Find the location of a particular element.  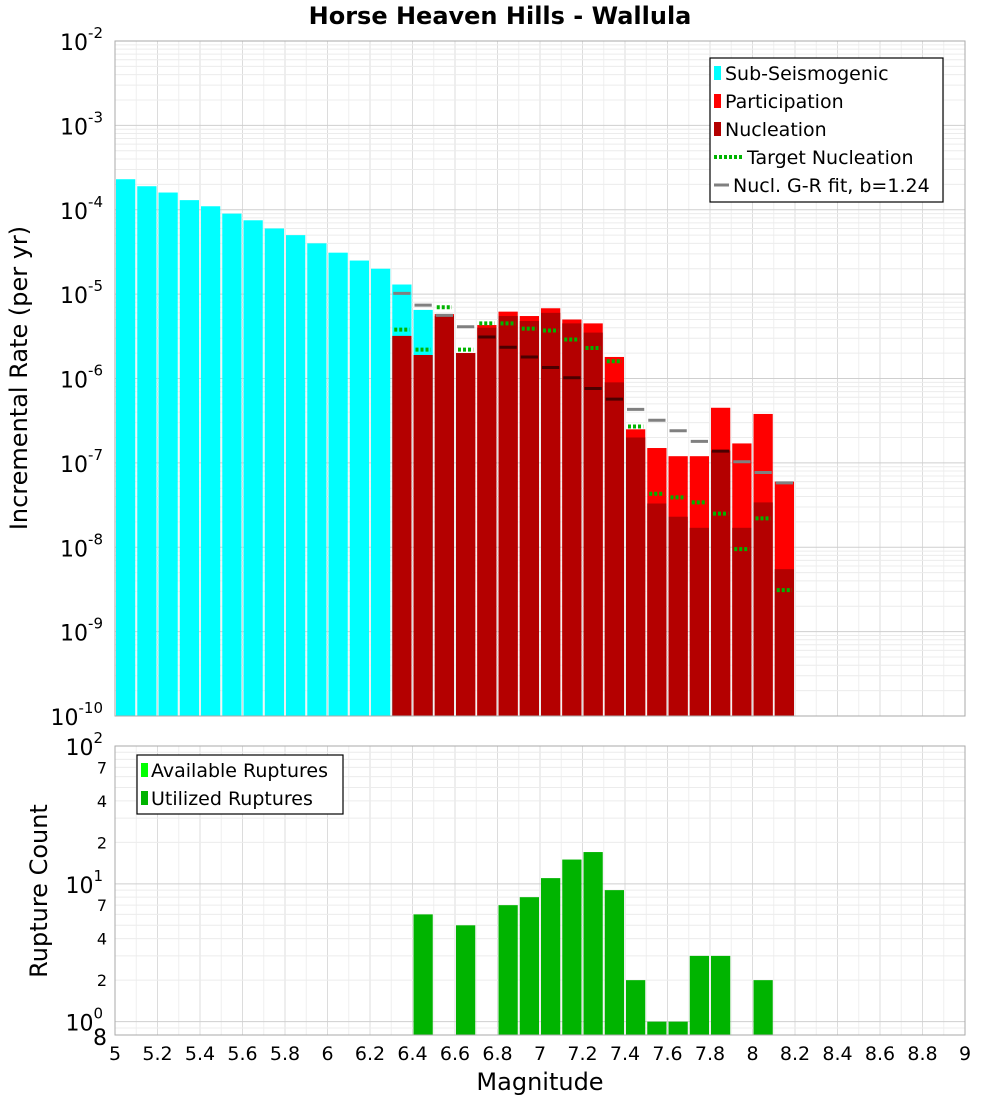

bottom-legend-box is located at coordinates (240, 784).